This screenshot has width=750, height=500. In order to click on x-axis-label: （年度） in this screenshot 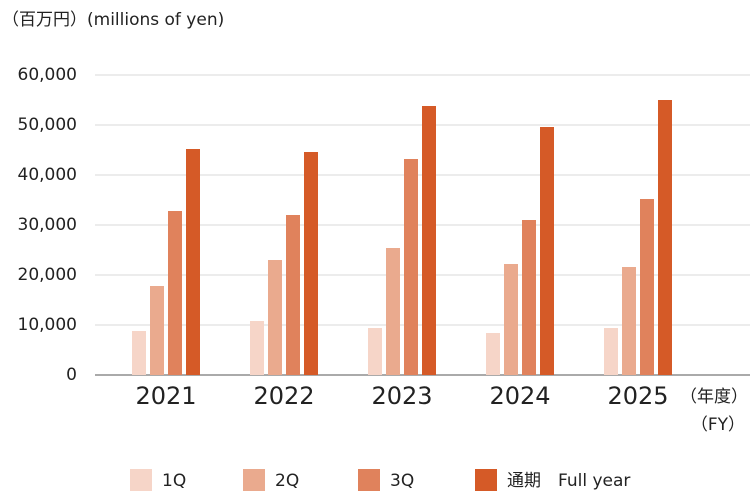, I will do `click(714, 397)`.